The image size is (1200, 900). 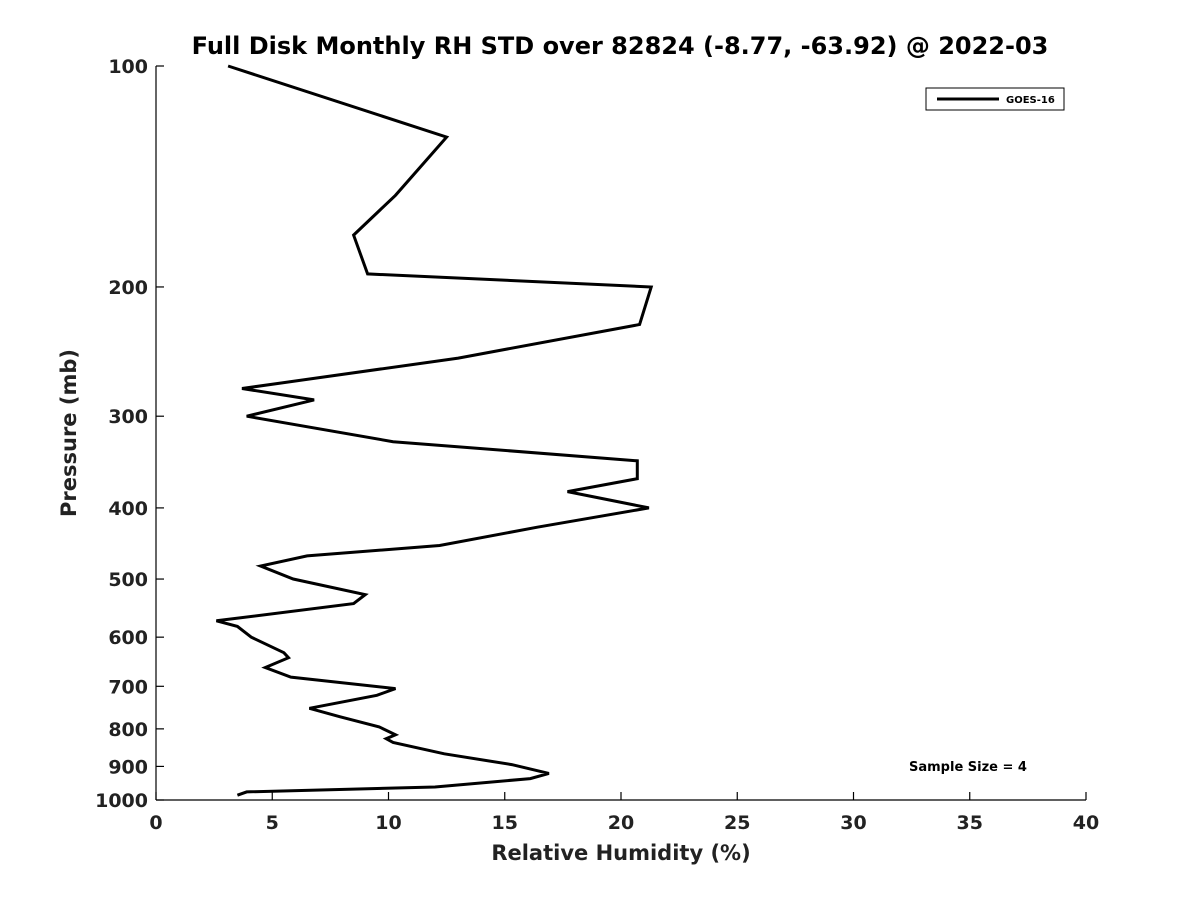 What do you see at coordinates (69, 433) in the screenshot?
I see `y-axis-label: Pressure (mb)` at bounding box center [69, 433].